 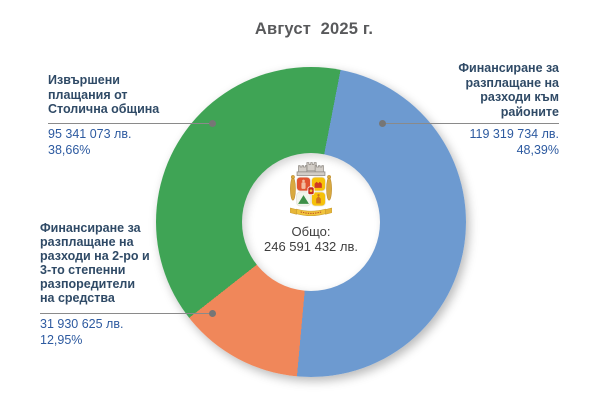 I want to click on callout-label-green: Извършени плащания от Столична община, so click(x=104, y=94).